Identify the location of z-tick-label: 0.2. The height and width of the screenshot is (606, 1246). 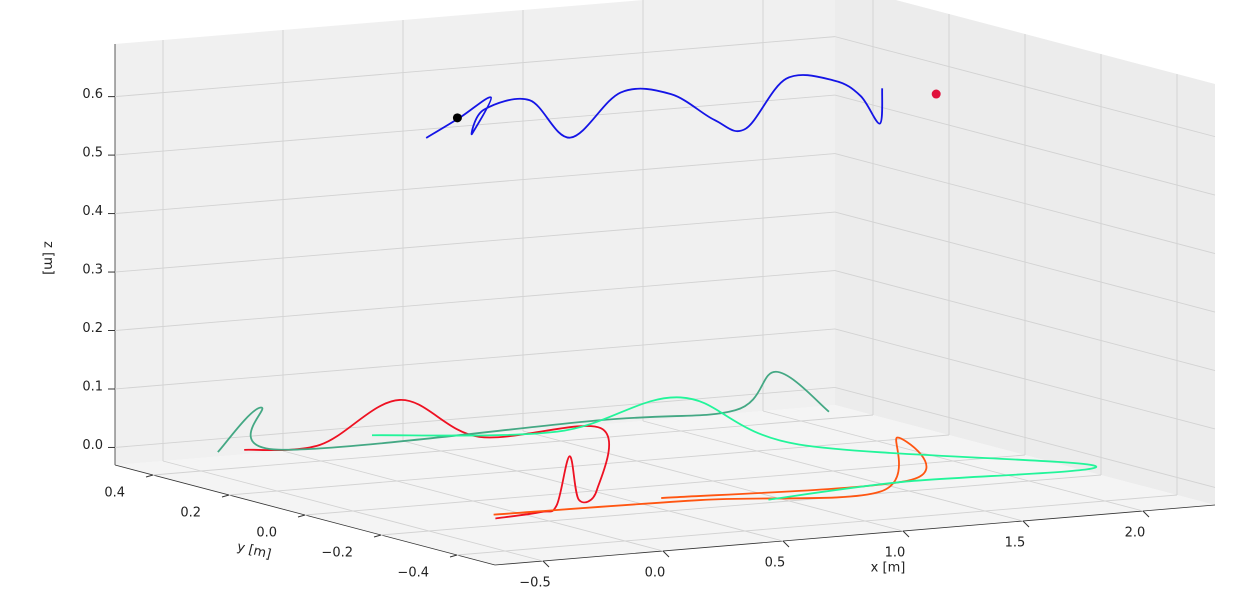
(92, 328).